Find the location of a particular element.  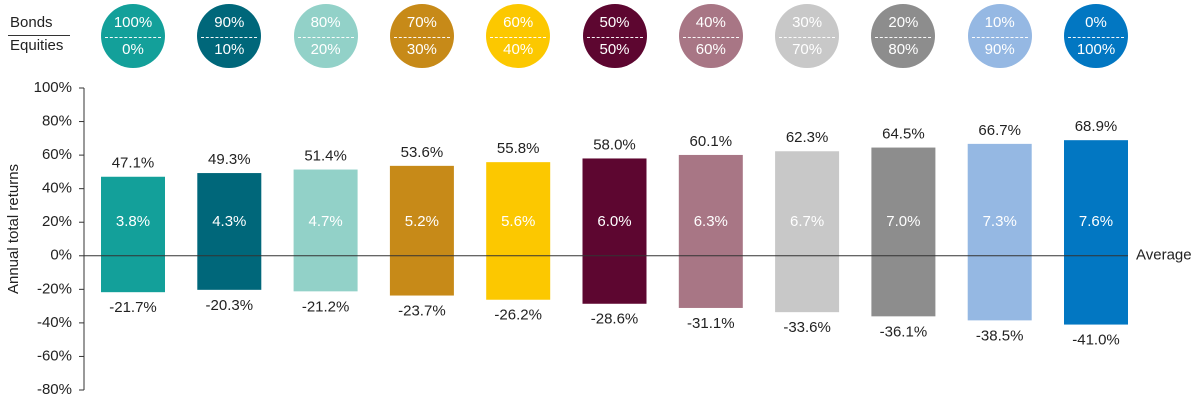

worst-year-label: -31.1% is located at coordinates (711, 323).